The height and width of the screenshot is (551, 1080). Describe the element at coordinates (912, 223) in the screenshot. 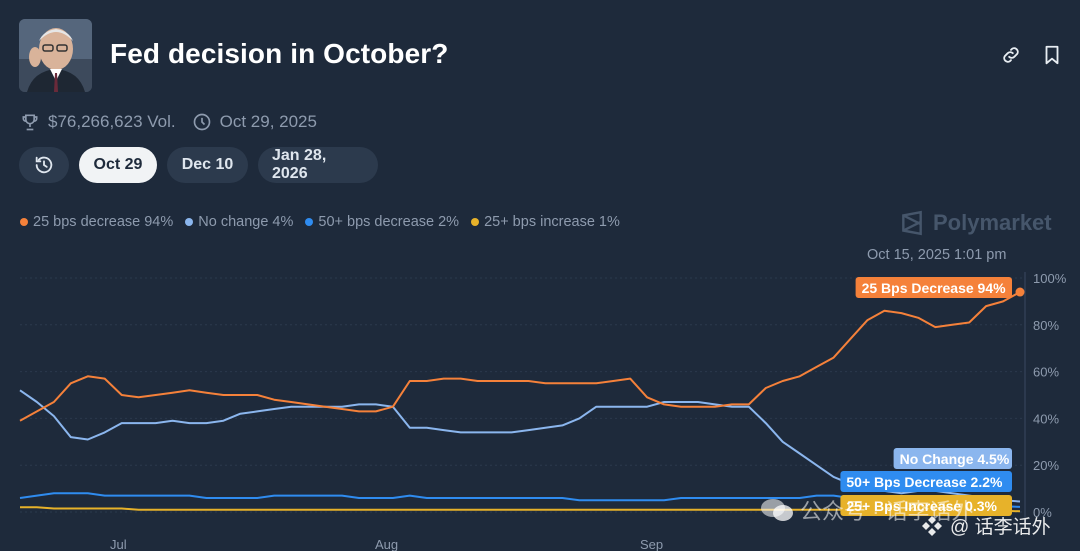

I see `polymarket-icon` at that location.